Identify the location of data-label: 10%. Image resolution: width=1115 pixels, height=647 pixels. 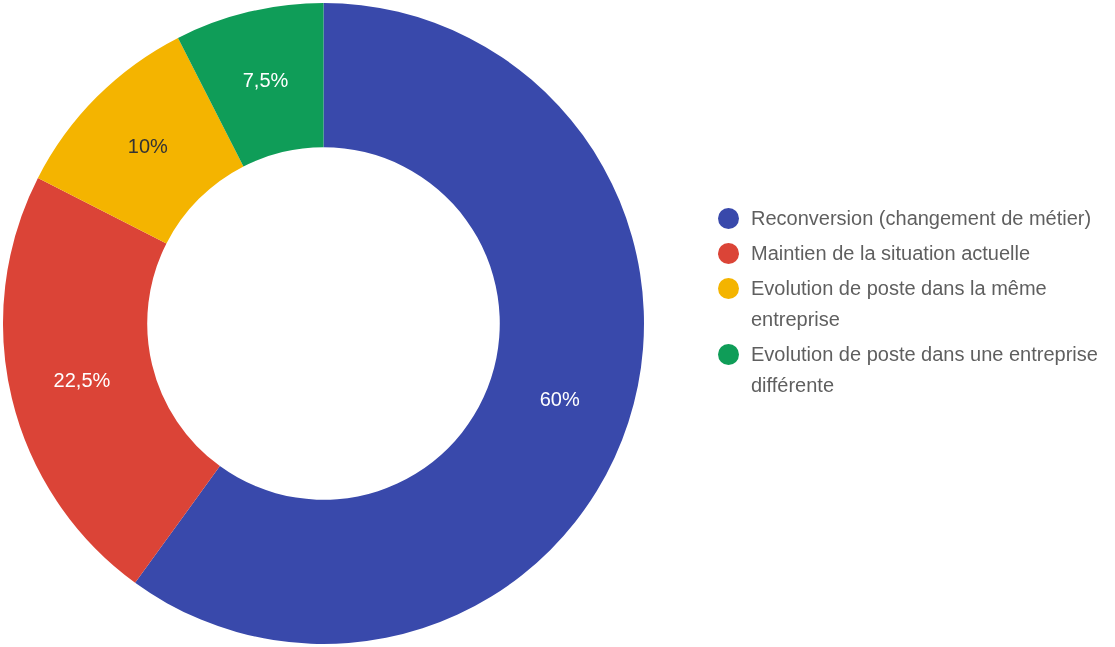
(148, 146).